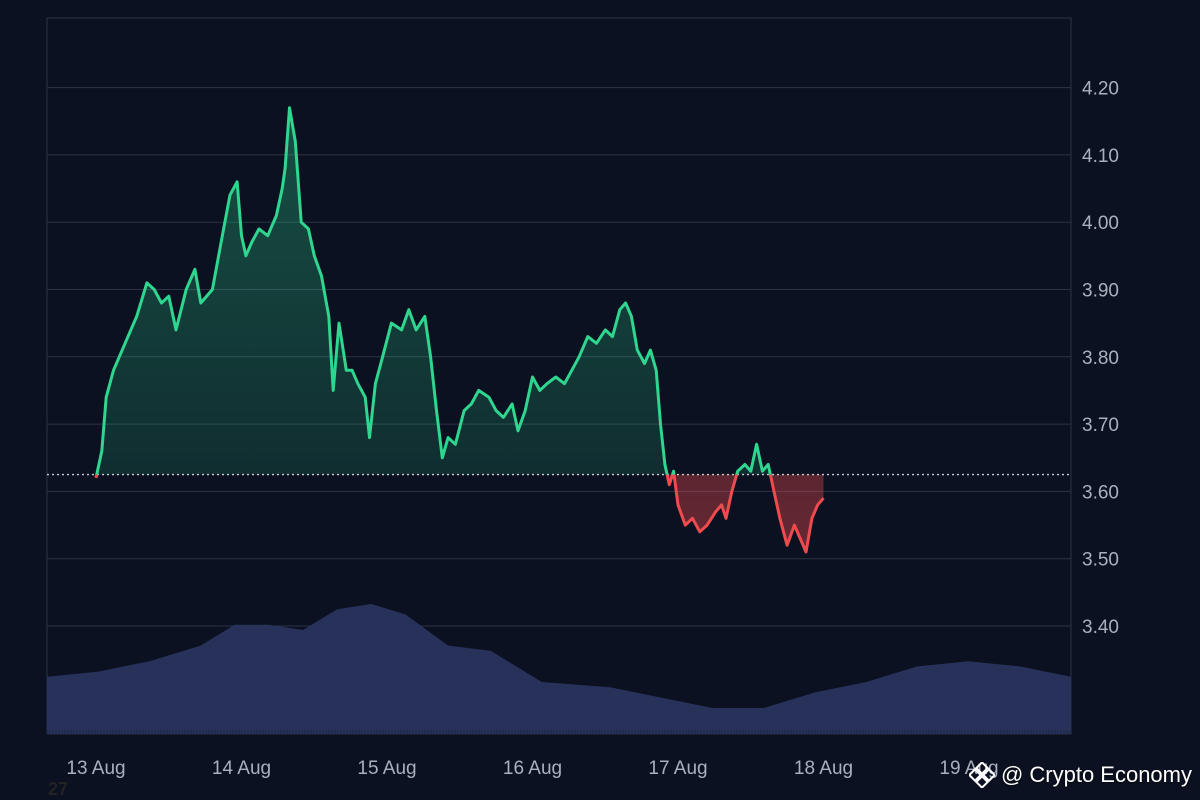 This screenshot has height=800, width=1200. I want to click on y-tick-label: 4.20, so click(1100, 89).